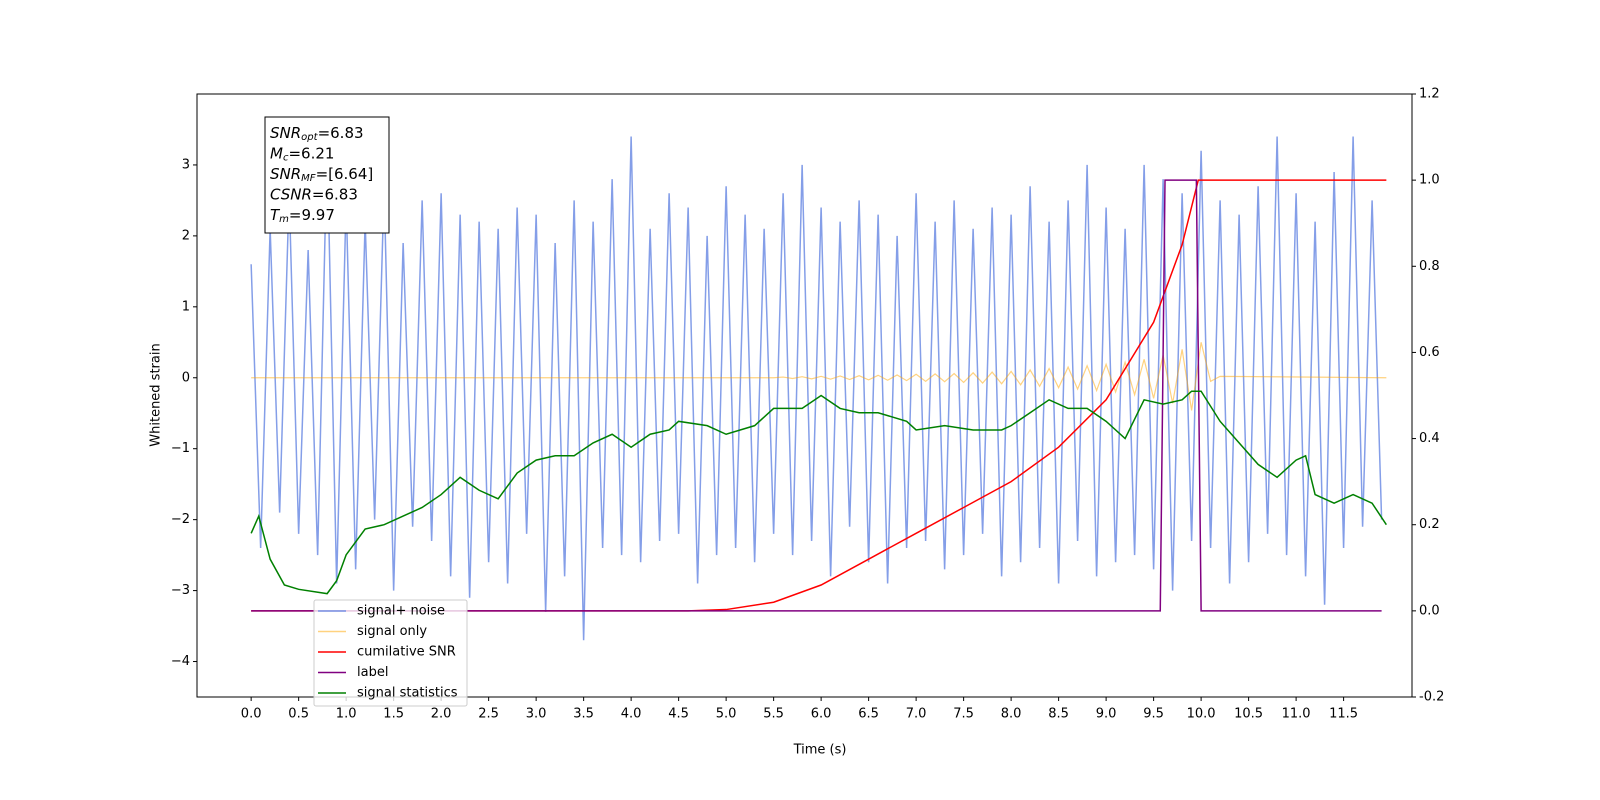 This screenshot has height=800, width=1600. I want to click on y-tick-label: 3, so click(186, 164).